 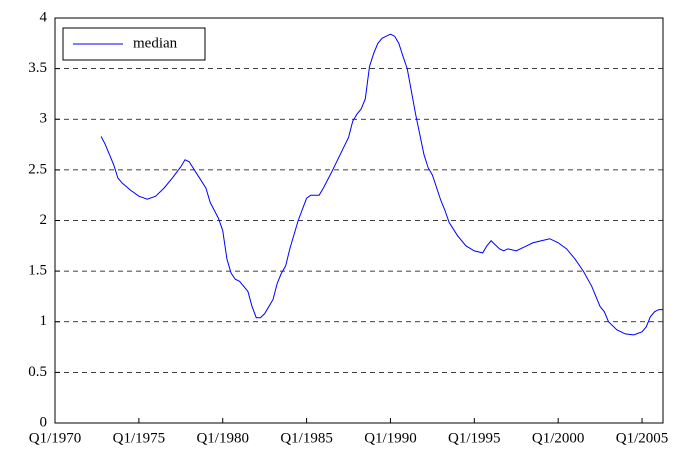 What do you see at coordinates (306, 438) in the screenshot?
I see `x-tick-label: Q1/1985` at bounding box center [306, 438].